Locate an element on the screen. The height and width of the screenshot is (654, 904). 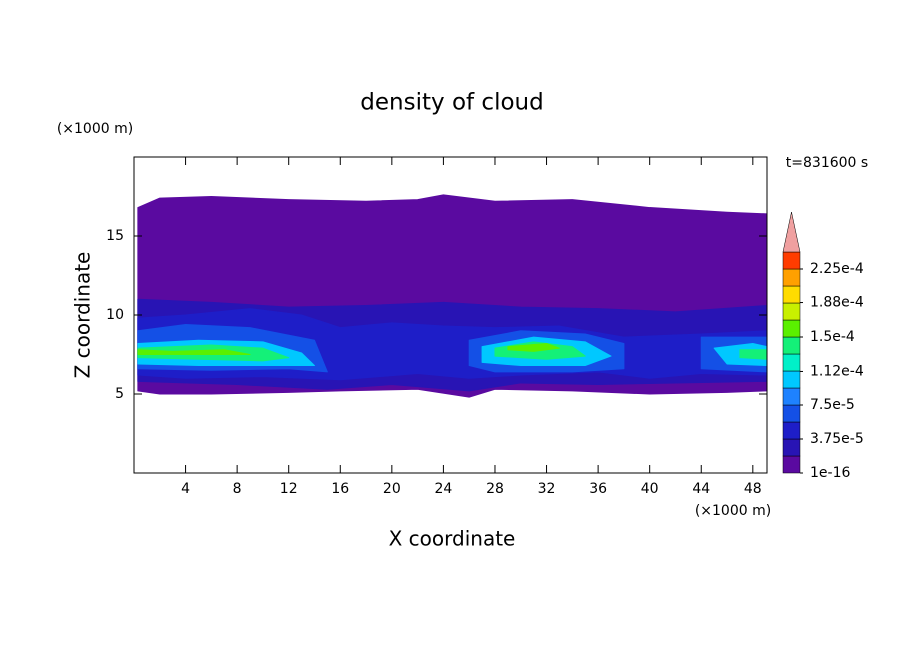
colorbar-tick-label: 3.75e-5 is located at coordinates (837, 439).